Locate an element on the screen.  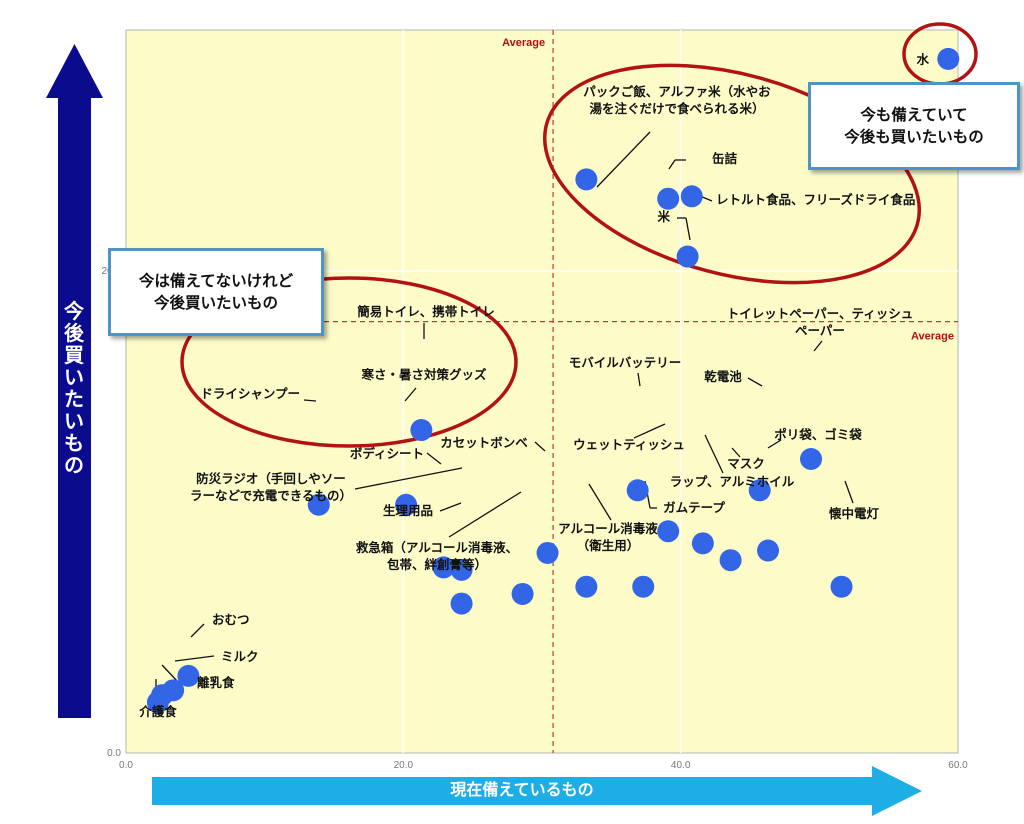
point-label-line: ラップ、アルミホイル is located at coordinates (732, 481).